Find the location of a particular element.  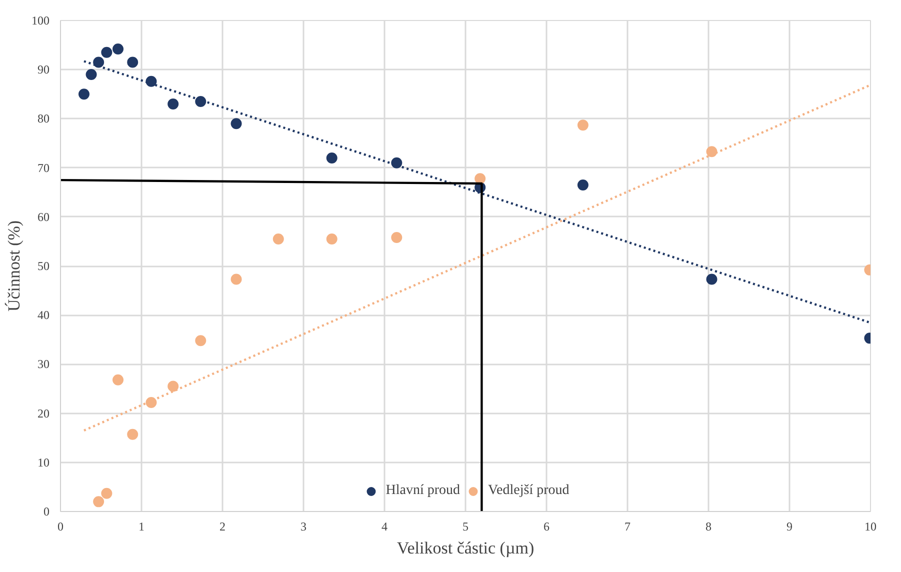

y-tick-label: 80 is located at coordinates (44, 119).